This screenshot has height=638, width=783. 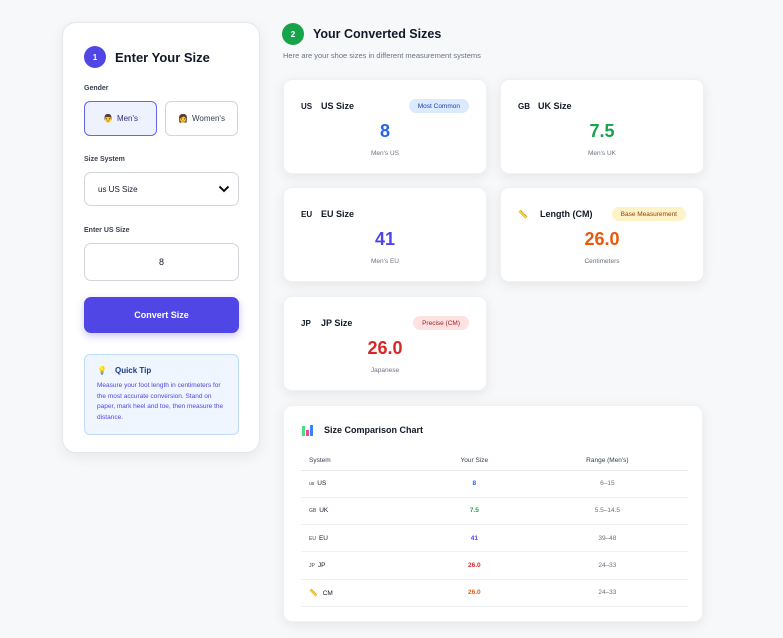 I want to click on table-row: us US 8 6–15, so click(x=494, y=484).